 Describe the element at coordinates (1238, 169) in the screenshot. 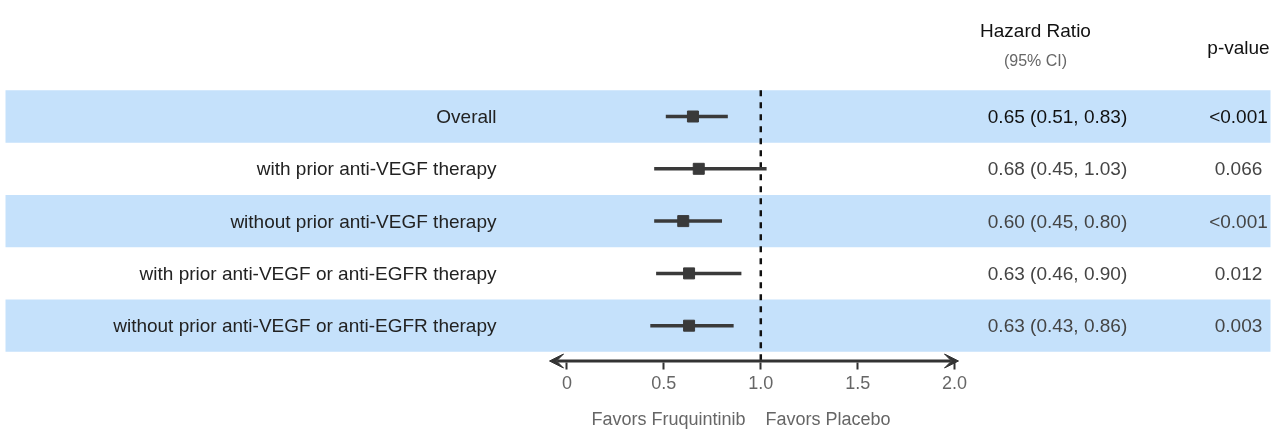

I see `text: 0.066` at that location.